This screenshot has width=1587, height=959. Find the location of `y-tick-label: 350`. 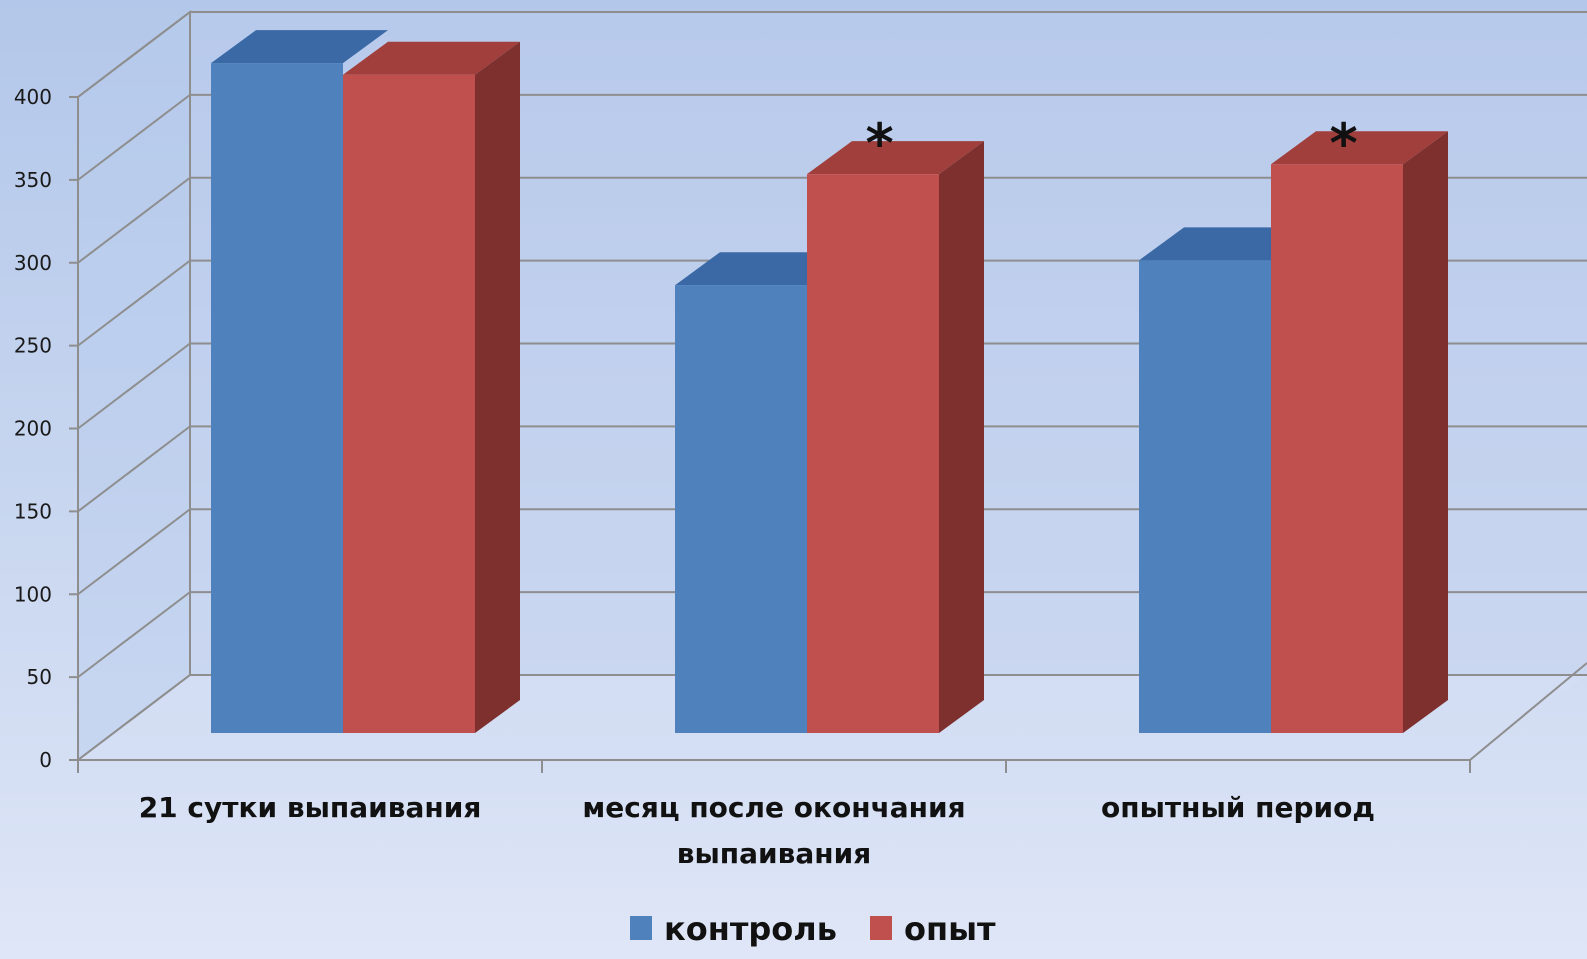

y-tick-label: 350 is located at coordinates (33, 180).